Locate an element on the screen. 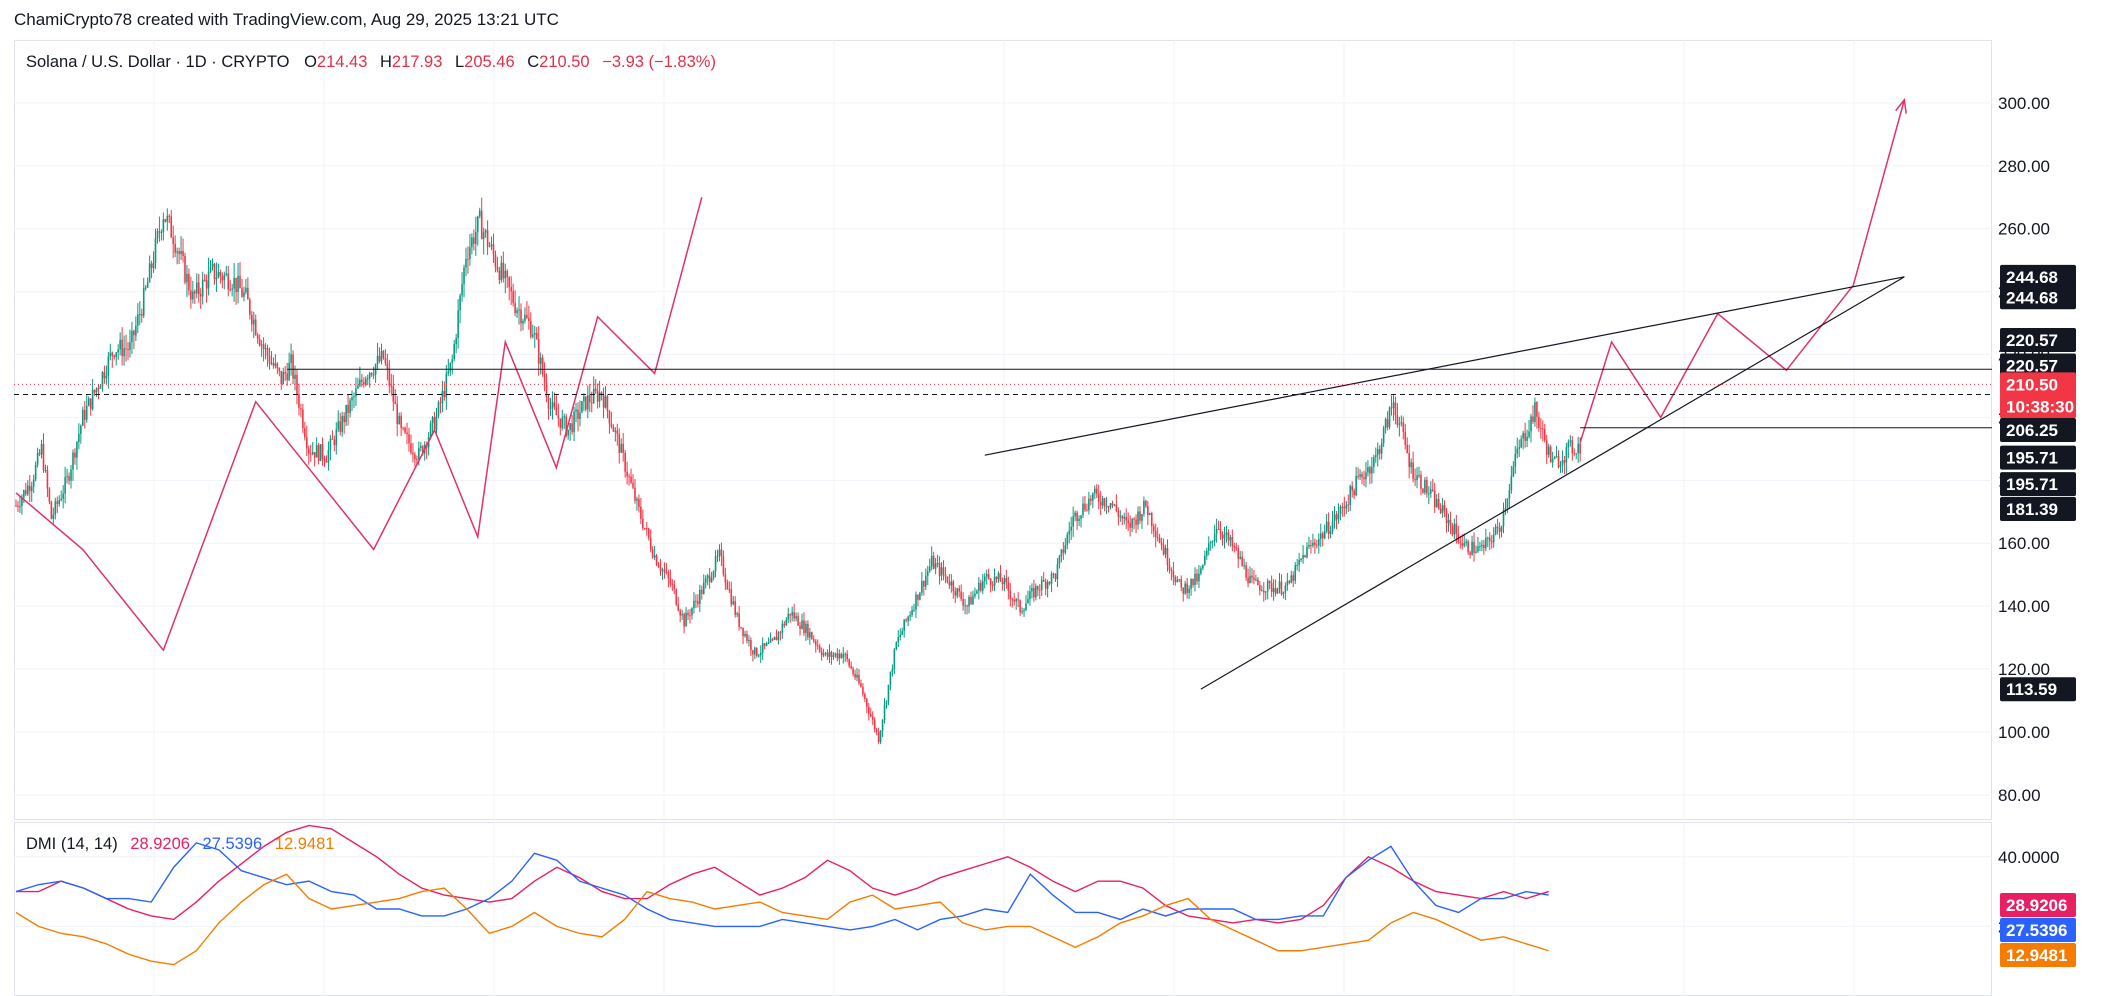 The image size is (2114, 996). low-label: L is located at coordinates (459, 62).